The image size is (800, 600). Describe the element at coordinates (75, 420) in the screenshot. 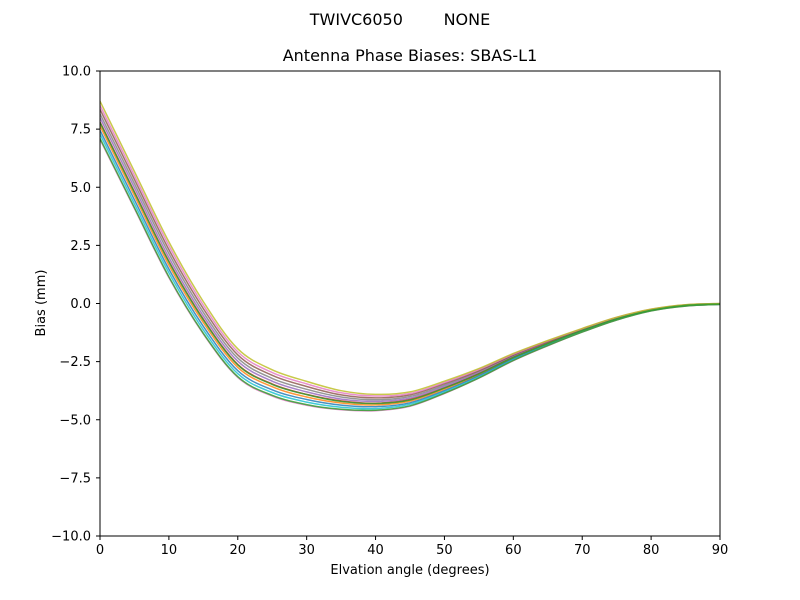

I see `y-tick-label: −5.0` at that location.